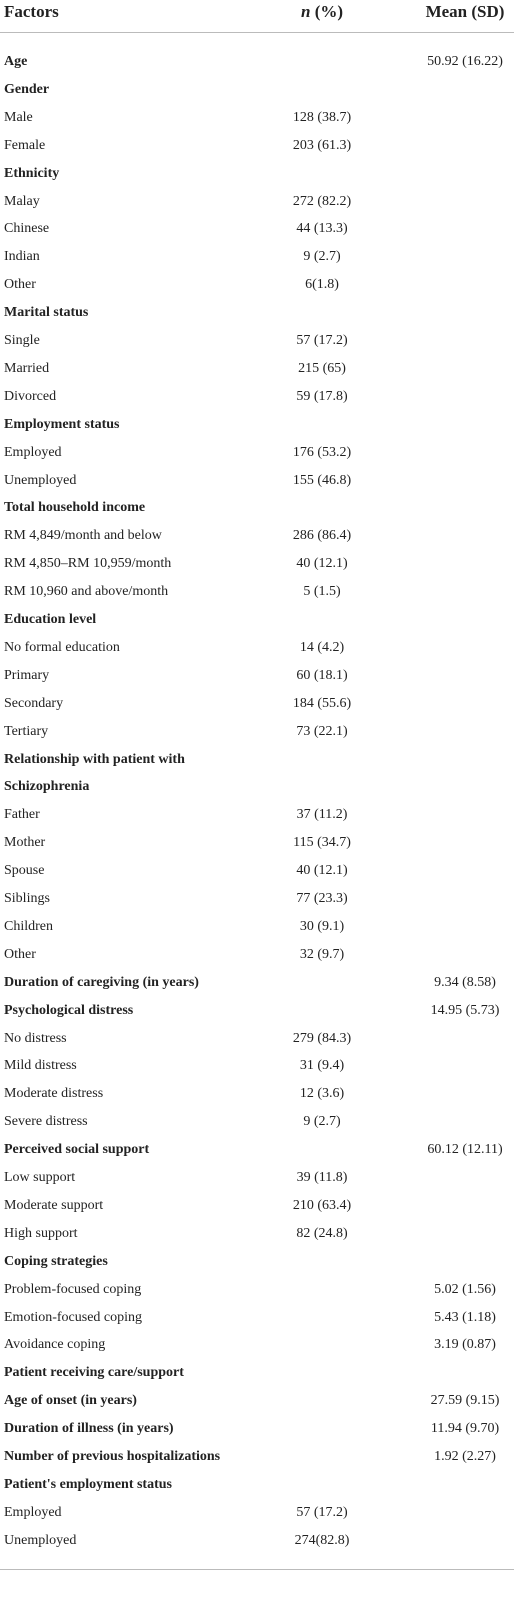  Describe the element at coordinates (94, 1373) in the screenshot. I see `row-label: Patient receiving care/support` at that location.